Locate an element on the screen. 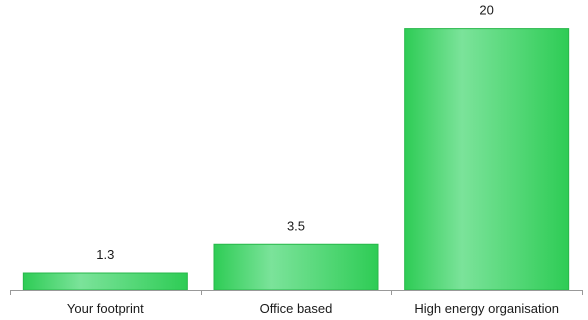  x-tick-label: Your footprint is located at coordinates (105, 308).